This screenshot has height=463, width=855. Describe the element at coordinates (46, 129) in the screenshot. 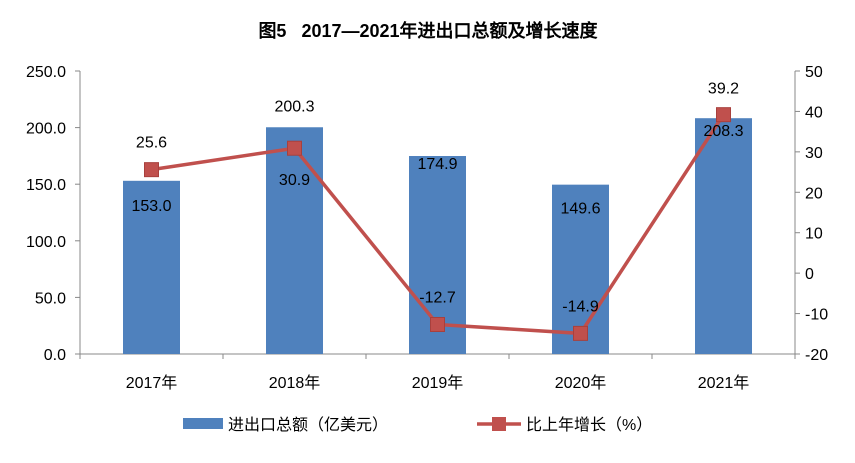

I see `left-tick-label: 200.0` at that location.